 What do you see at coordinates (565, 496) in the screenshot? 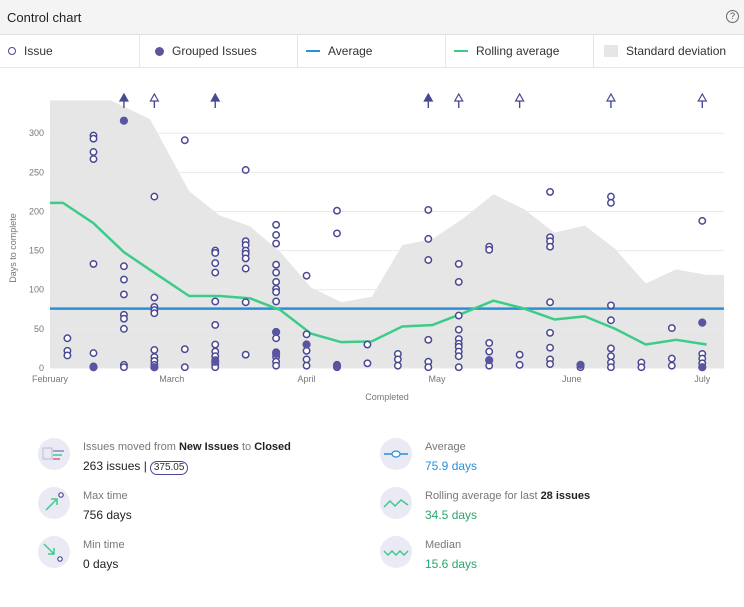
I see `rolling-count: 28 issues` at bounding box center [565, 496].